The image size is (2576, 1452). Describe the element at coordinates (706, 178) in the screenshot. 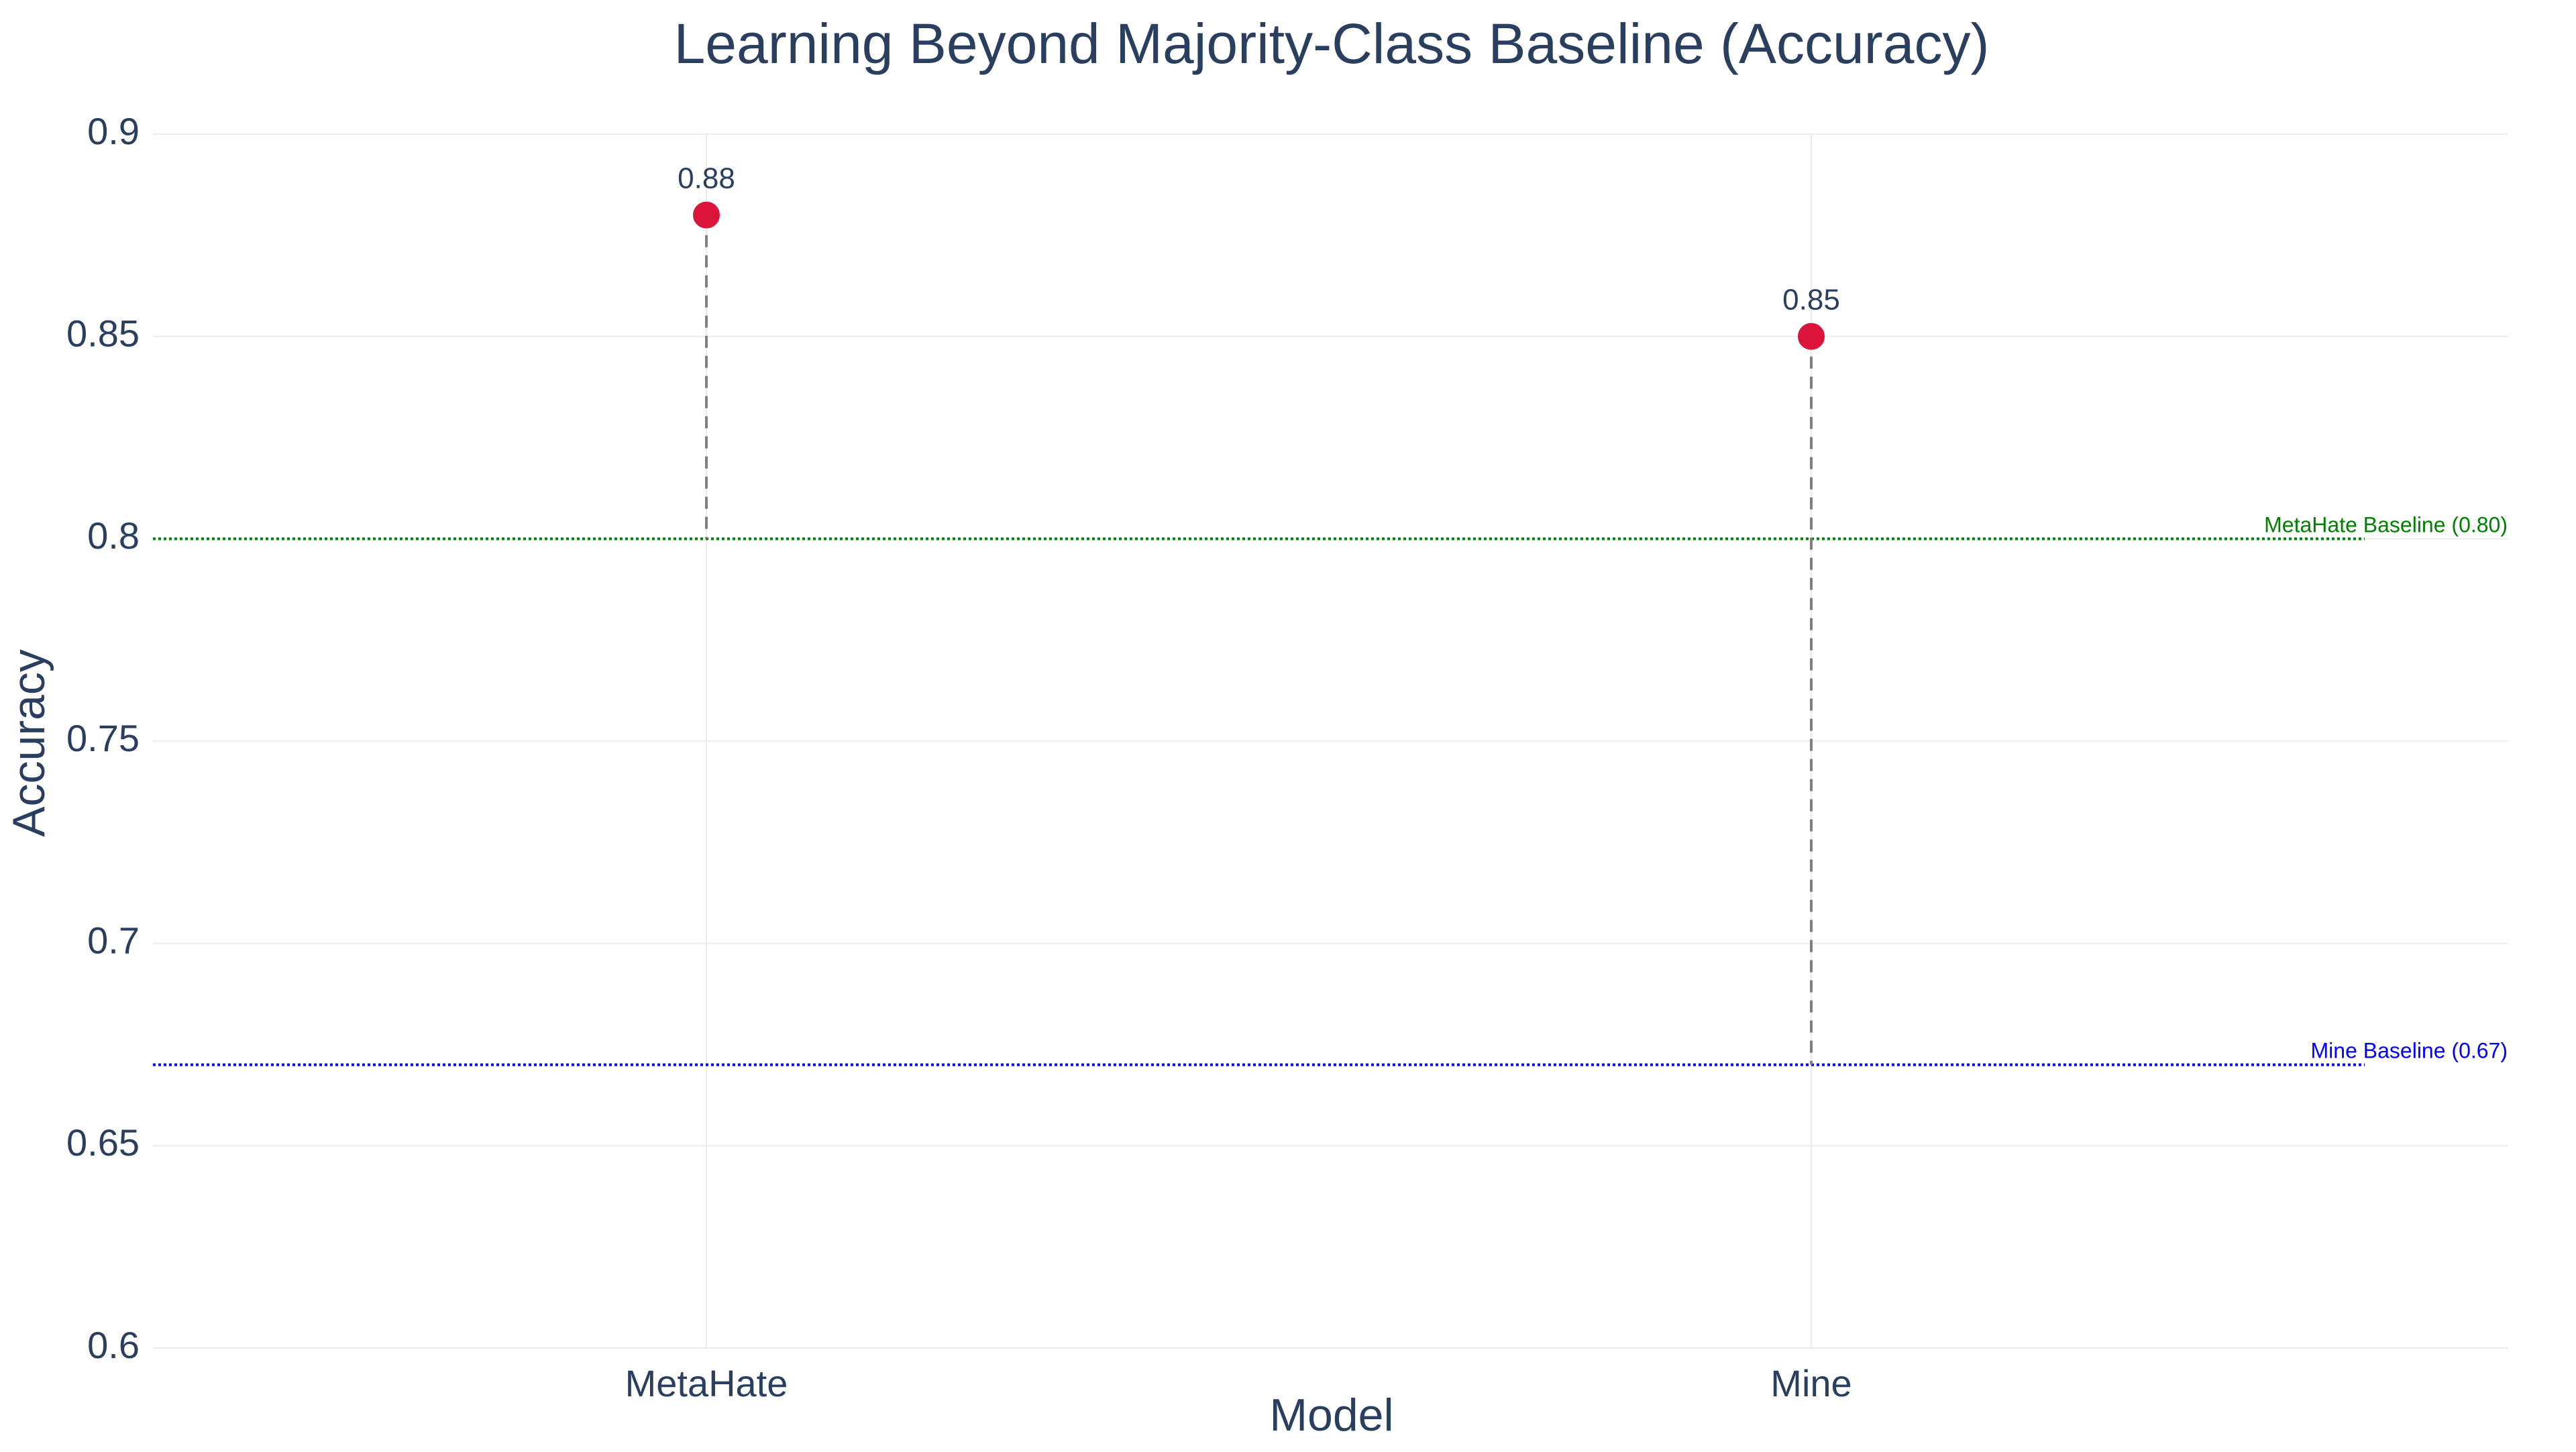

I see `data-label: 0.88` at that location.